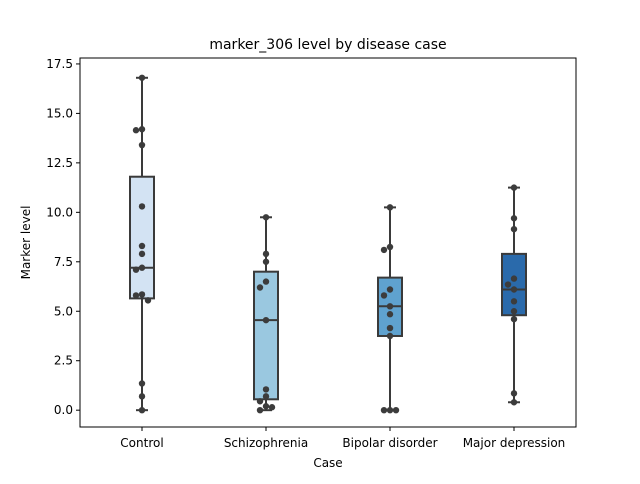  Describe the element at coordinates (59, 163) in the screenshot. I see `y-tick-label: 12.5` at that location.